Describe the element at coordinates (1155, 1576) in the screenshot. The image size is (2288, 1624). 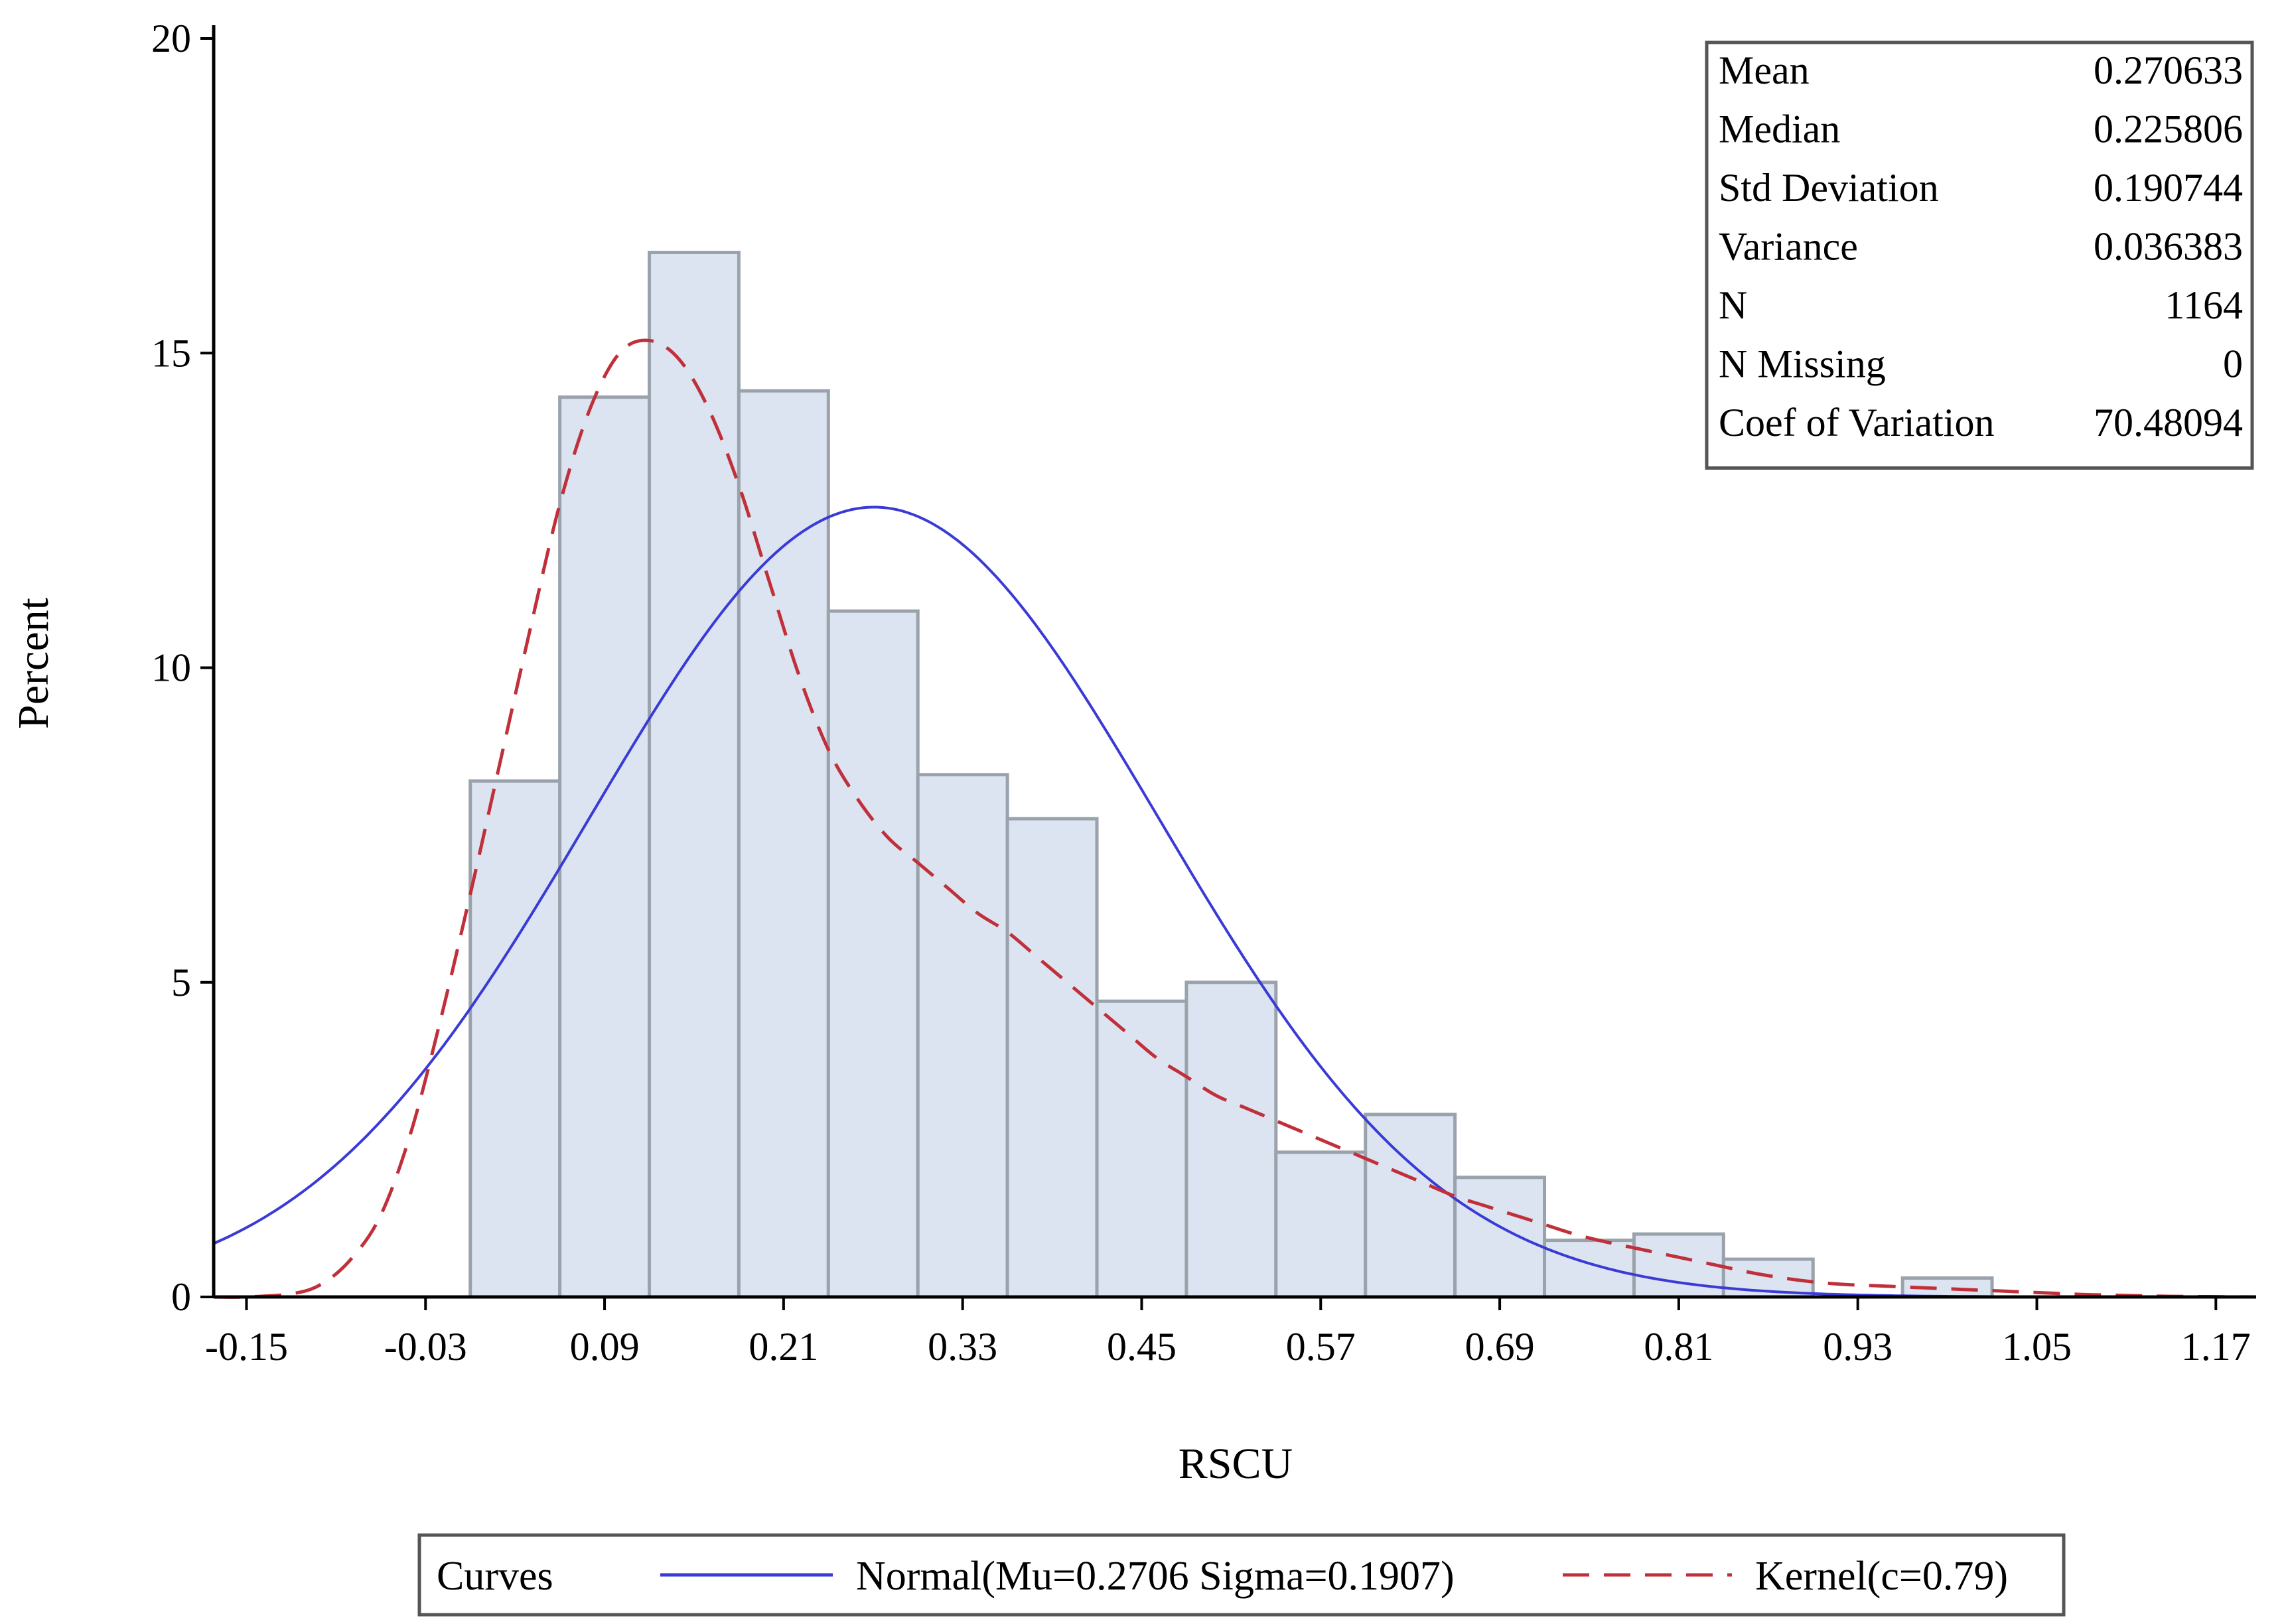
I see `legend-label-normal: Normal(Mu=0.2706 Sigma=0.1907)` at that location.